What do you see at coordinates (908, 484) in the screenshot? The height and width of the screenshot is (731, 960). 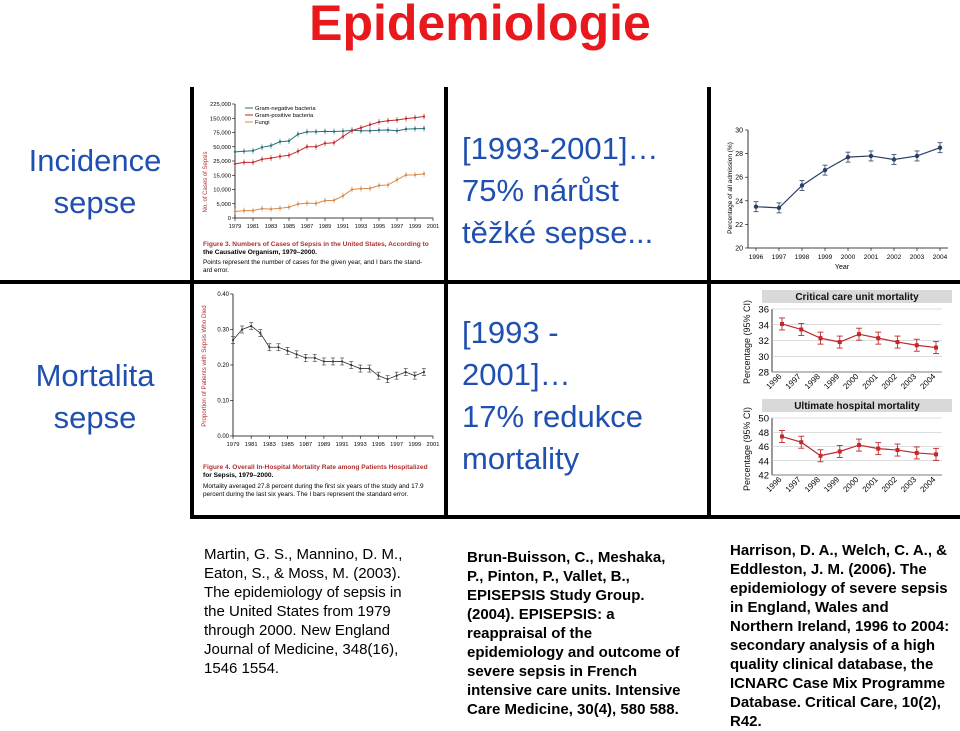 I see `x-tick-label: 2003` at bounding box center [908, 484].